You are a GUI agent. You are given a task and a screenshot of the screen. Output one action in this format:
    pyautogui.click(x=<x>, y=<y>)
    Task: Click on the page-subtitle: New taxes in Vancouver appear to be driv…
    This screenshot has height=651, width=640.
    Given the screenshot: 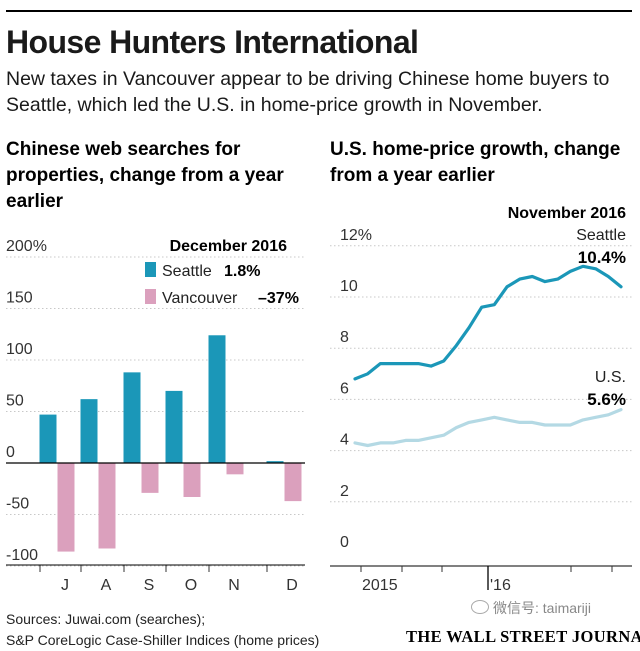 What is the action you would take?
    pyautogui.click(x=308, y=92)
    